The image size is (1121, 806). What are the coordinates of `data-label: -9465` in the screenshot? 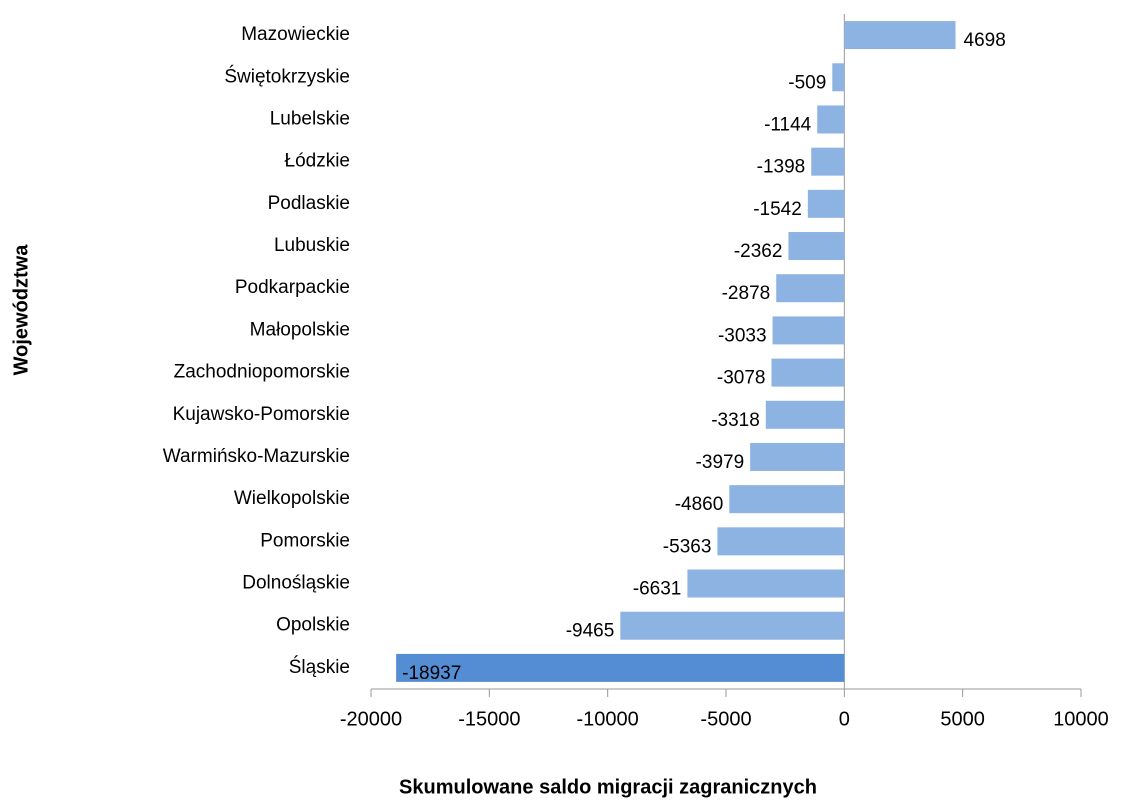 It's located at (590, 631).